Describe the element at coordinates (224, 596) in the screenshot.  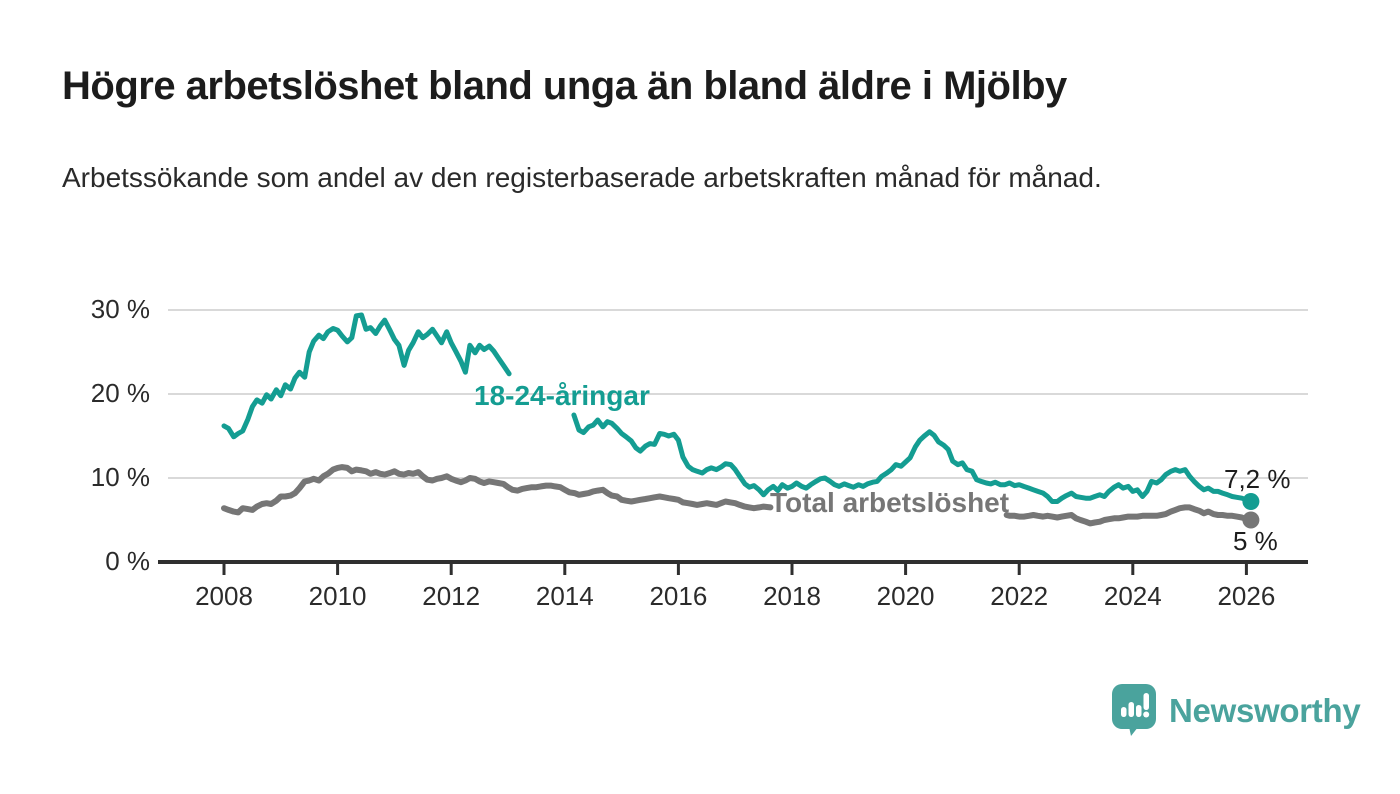
I see `x-tick-label: 2008` at that location.